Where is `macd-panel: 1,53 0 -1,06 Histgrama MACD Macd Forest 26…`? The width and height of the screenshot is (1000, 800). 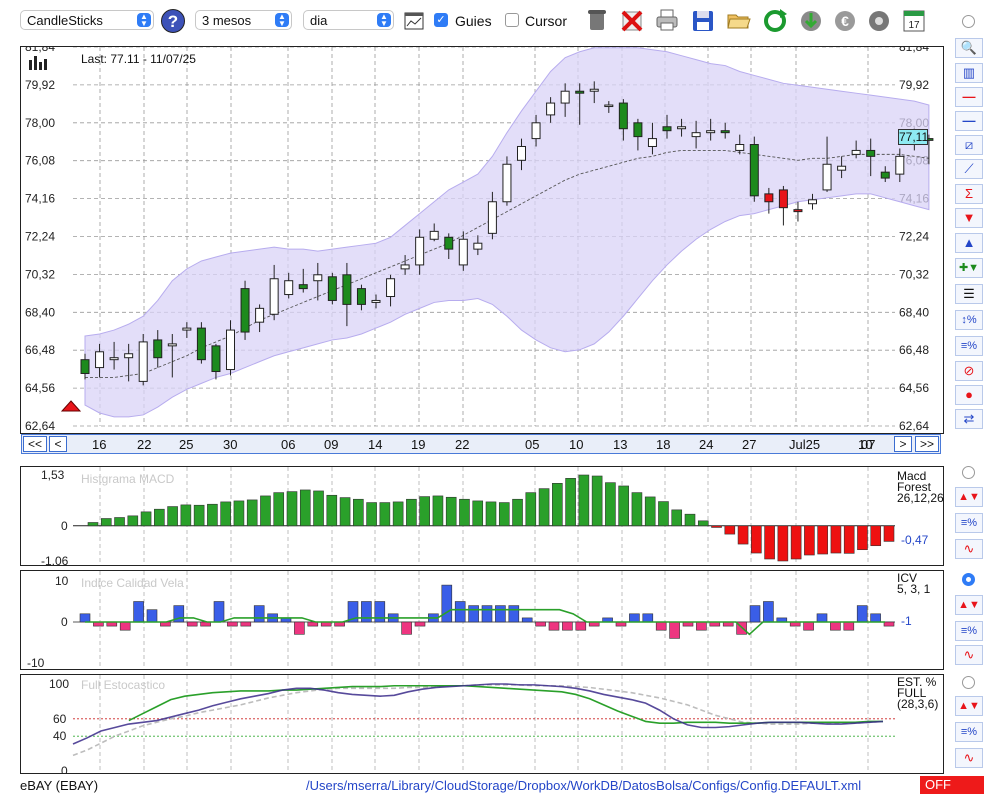 macd-panel: 1,53 0 -1,06 Histgrama MACD Macd Forest 26… is located at coordinates (482, 516).